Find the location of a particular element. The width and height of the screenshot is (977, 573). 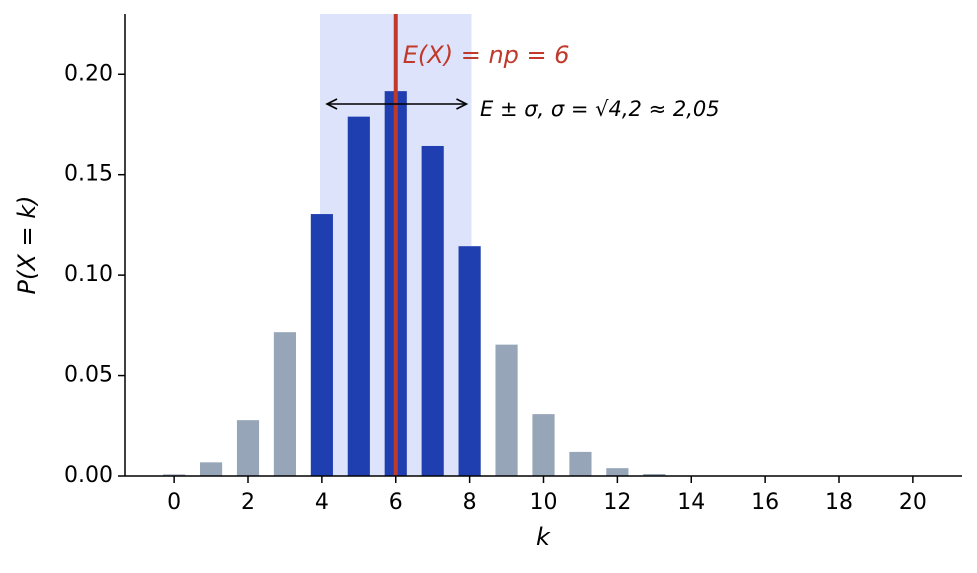

x-tick-label: 20 is located at coordinates (913, 502).